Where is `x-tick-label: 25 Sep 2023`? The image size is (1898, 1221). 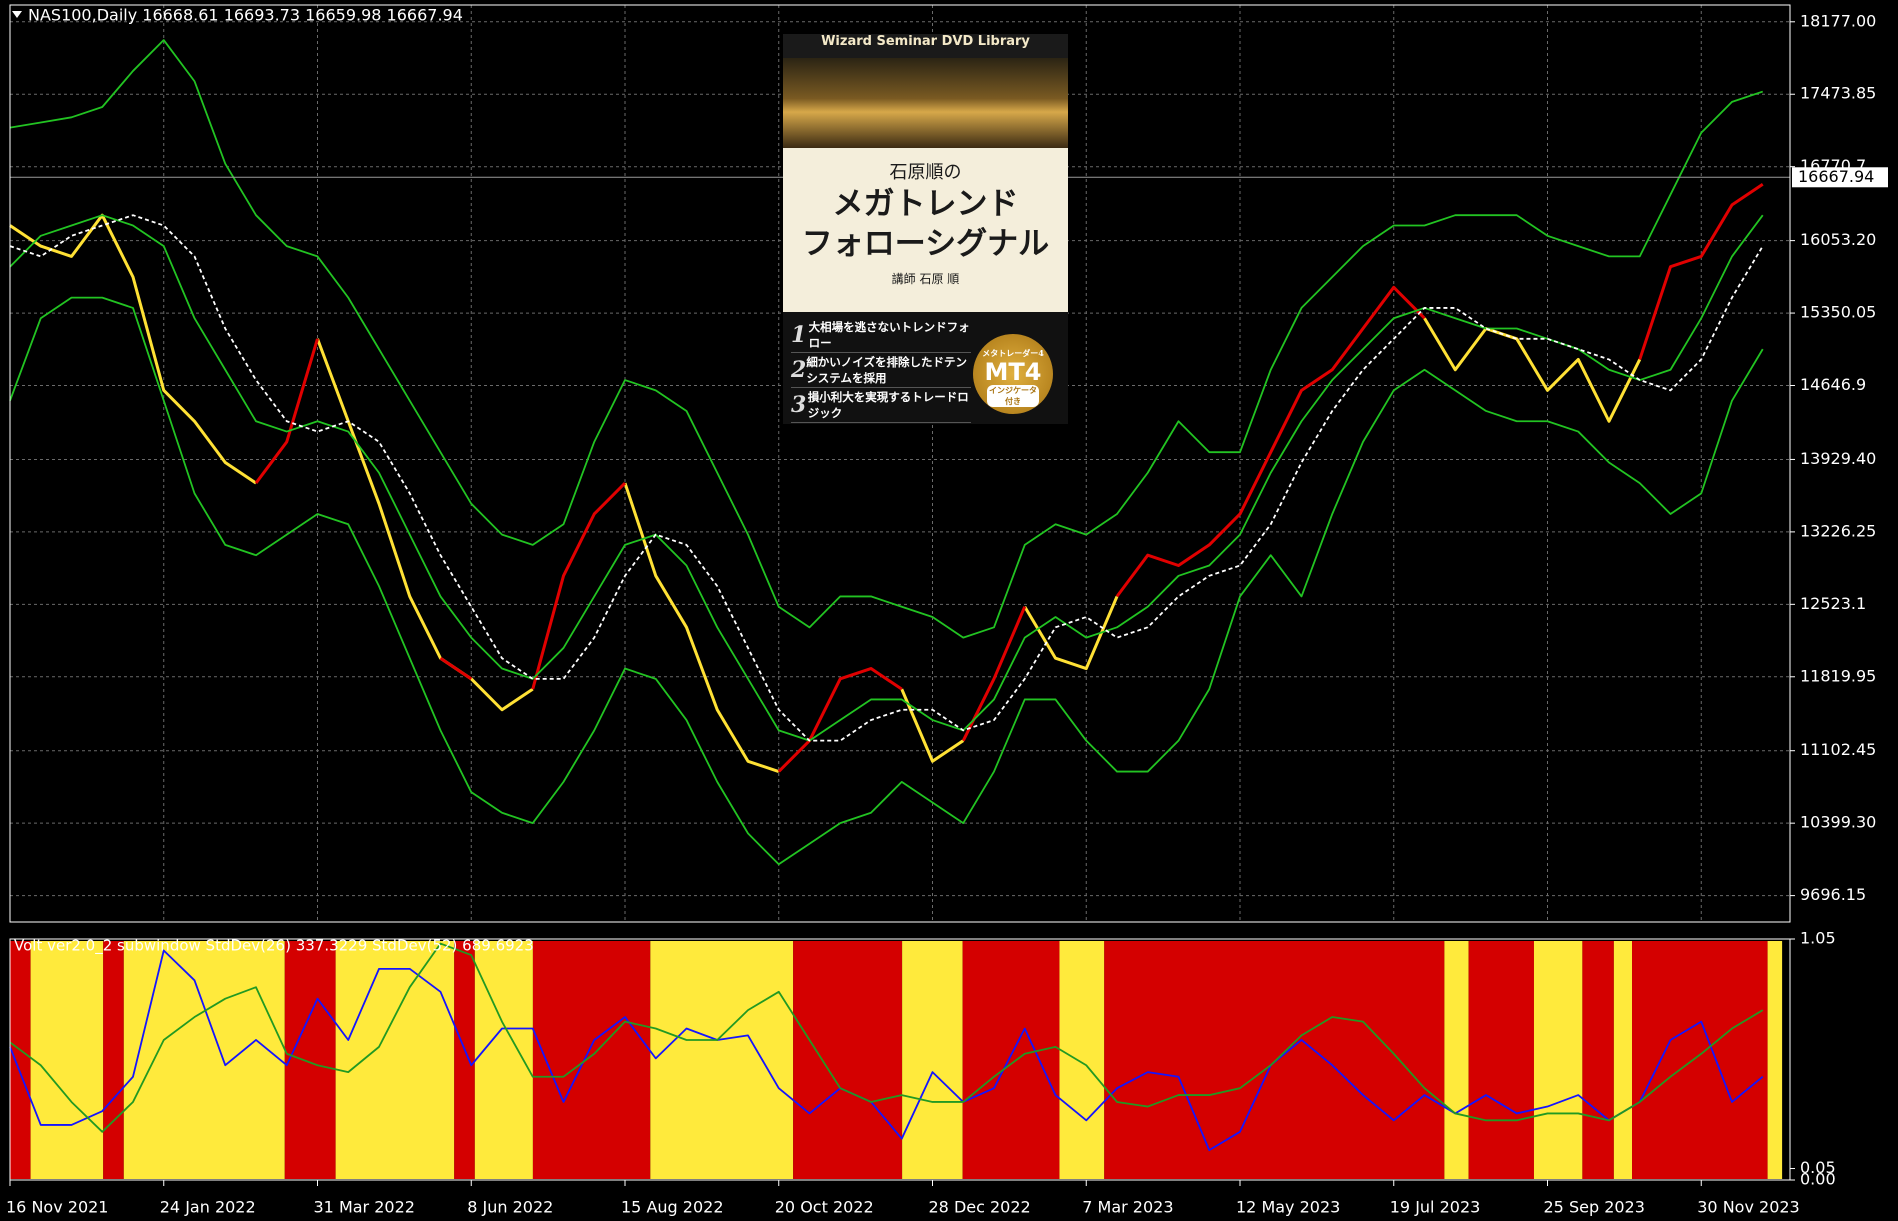
x-tick-label: 25 Sep 2023 is located at coordinates (1594, 1207).